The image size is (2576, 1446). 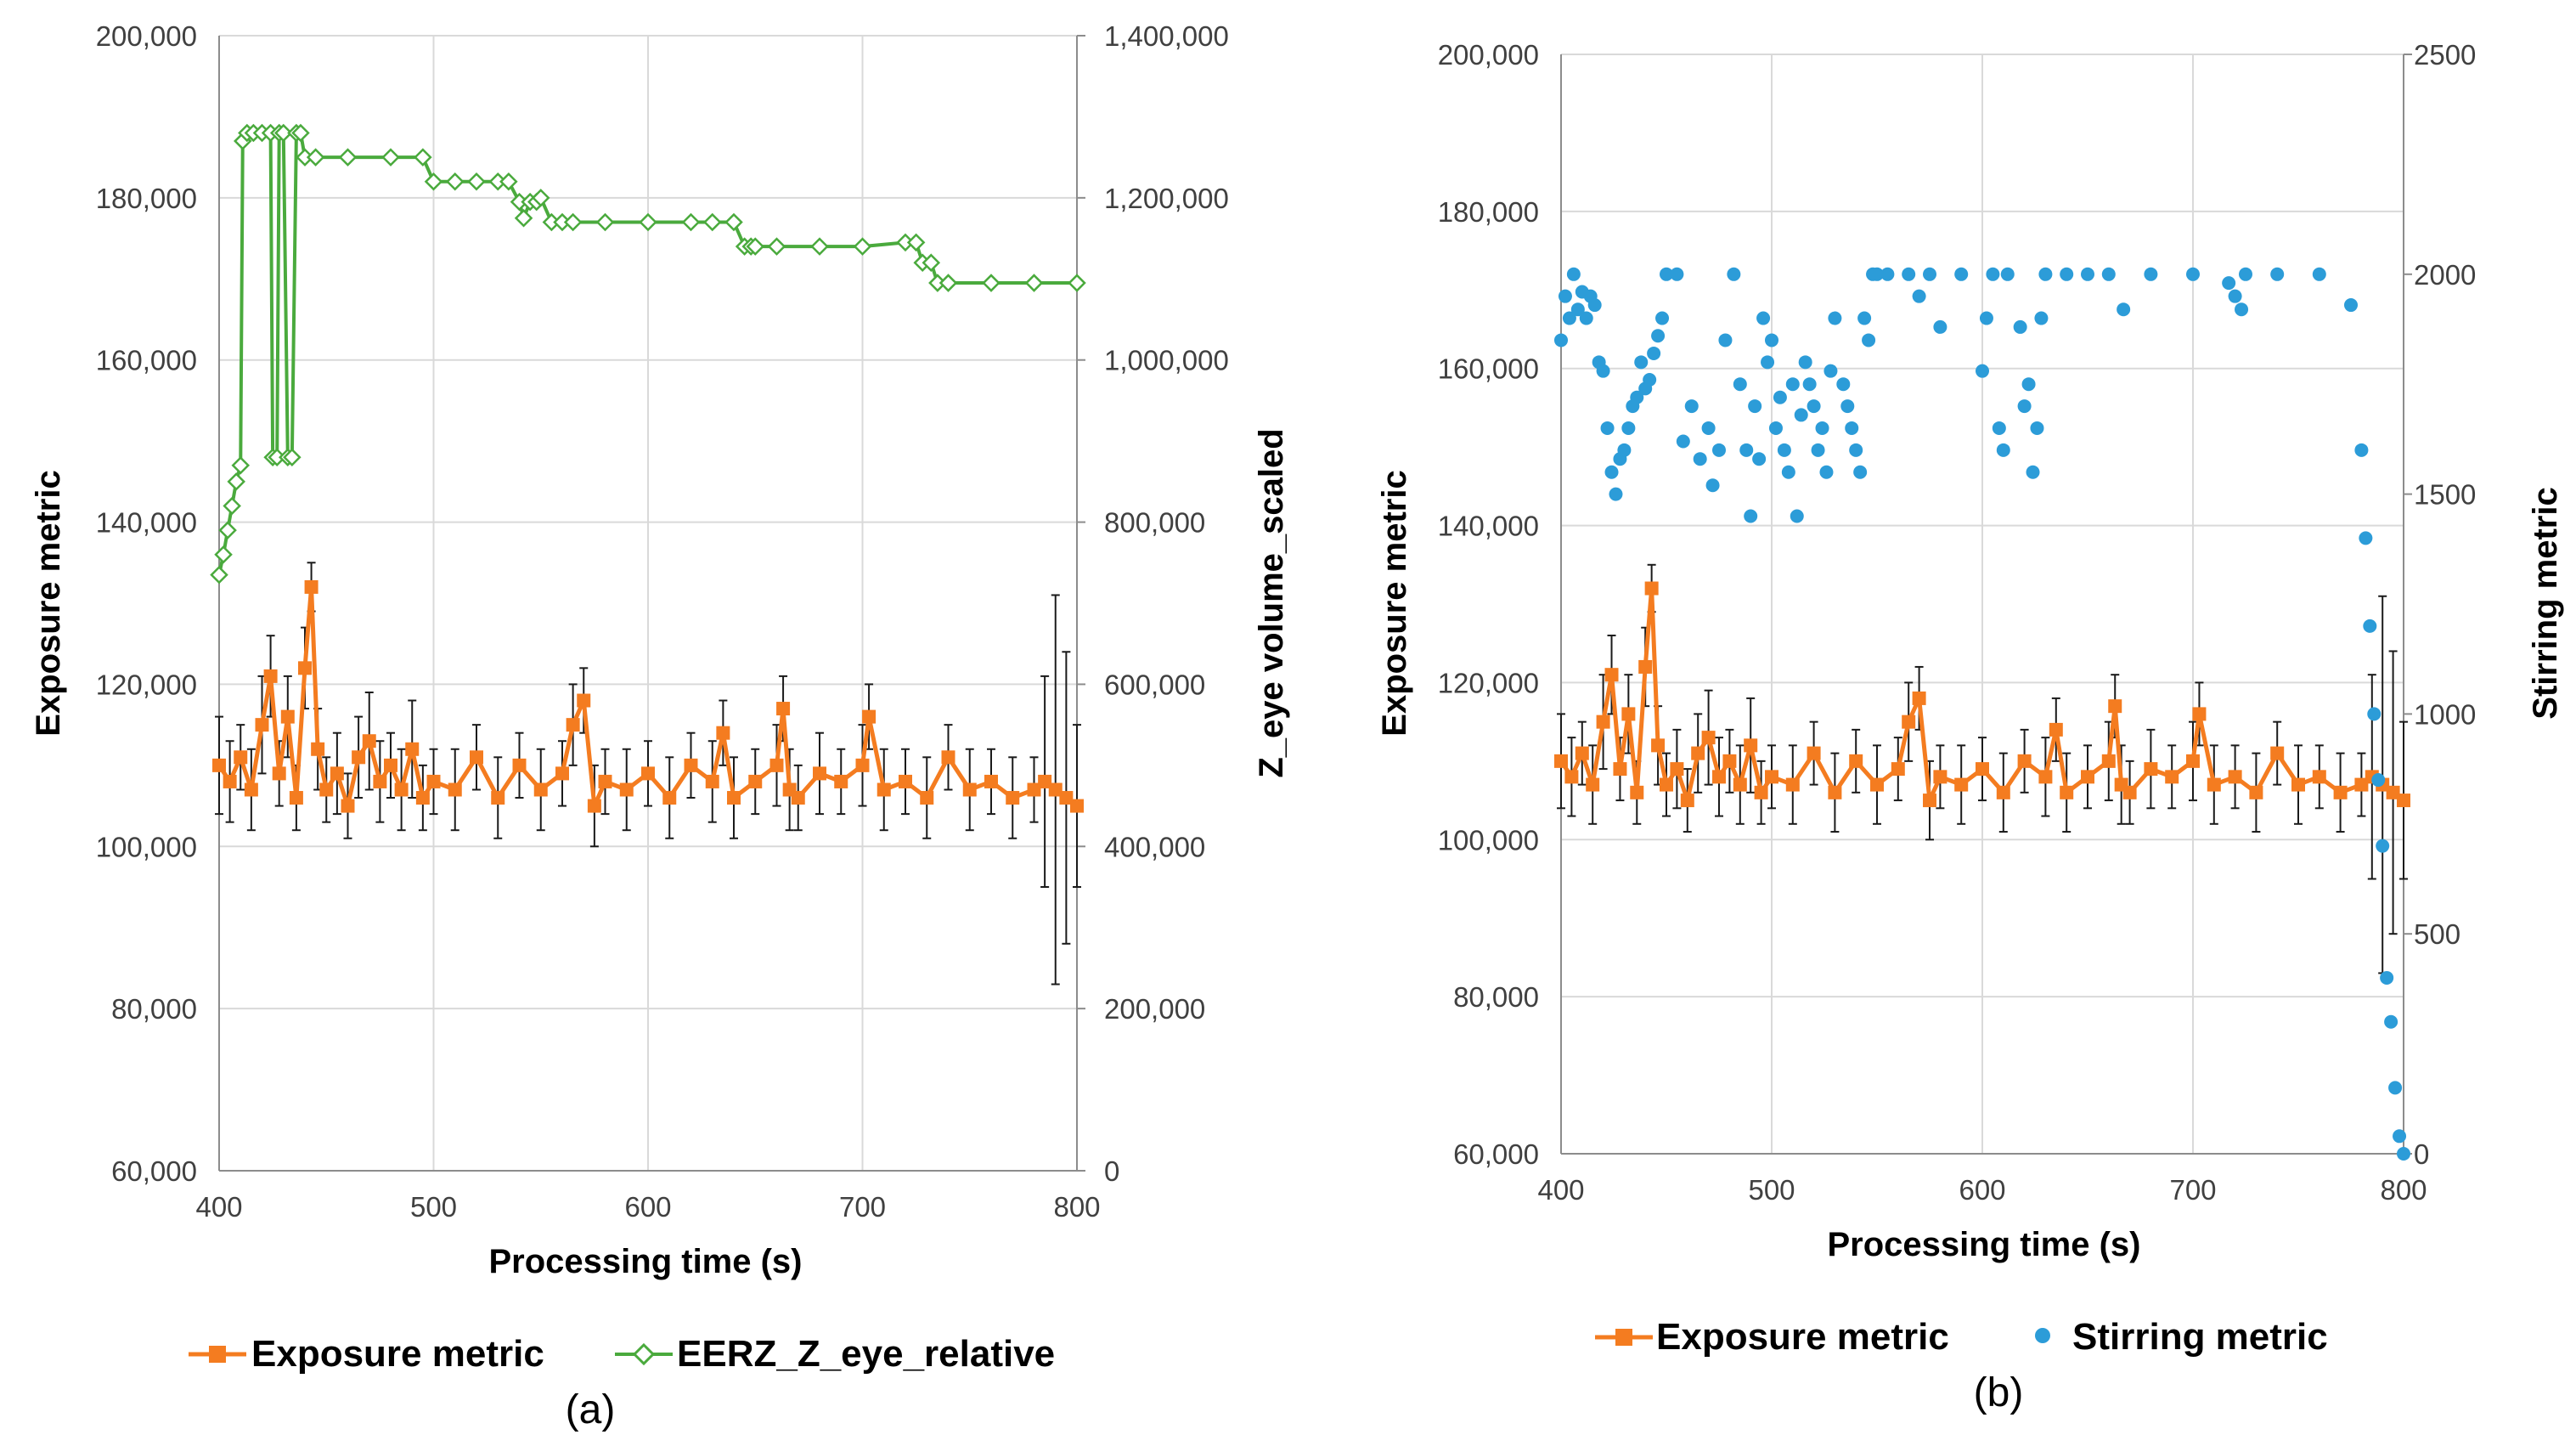 I want to click on panel-a-y2-axis-title: Z_eye volume_scaled, so click(x=1271, y=602).